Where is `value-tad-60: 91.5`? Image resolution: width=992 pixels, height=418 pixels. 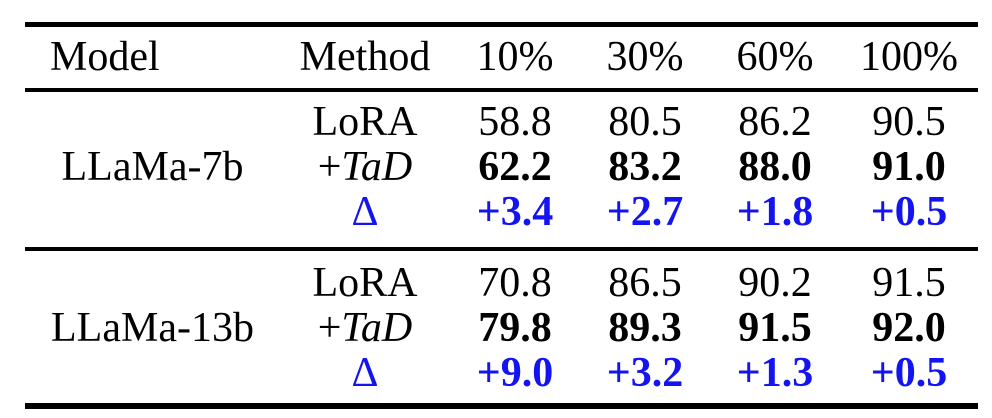
value-tad-60: 91.5 is located at coordinates (775, 328).